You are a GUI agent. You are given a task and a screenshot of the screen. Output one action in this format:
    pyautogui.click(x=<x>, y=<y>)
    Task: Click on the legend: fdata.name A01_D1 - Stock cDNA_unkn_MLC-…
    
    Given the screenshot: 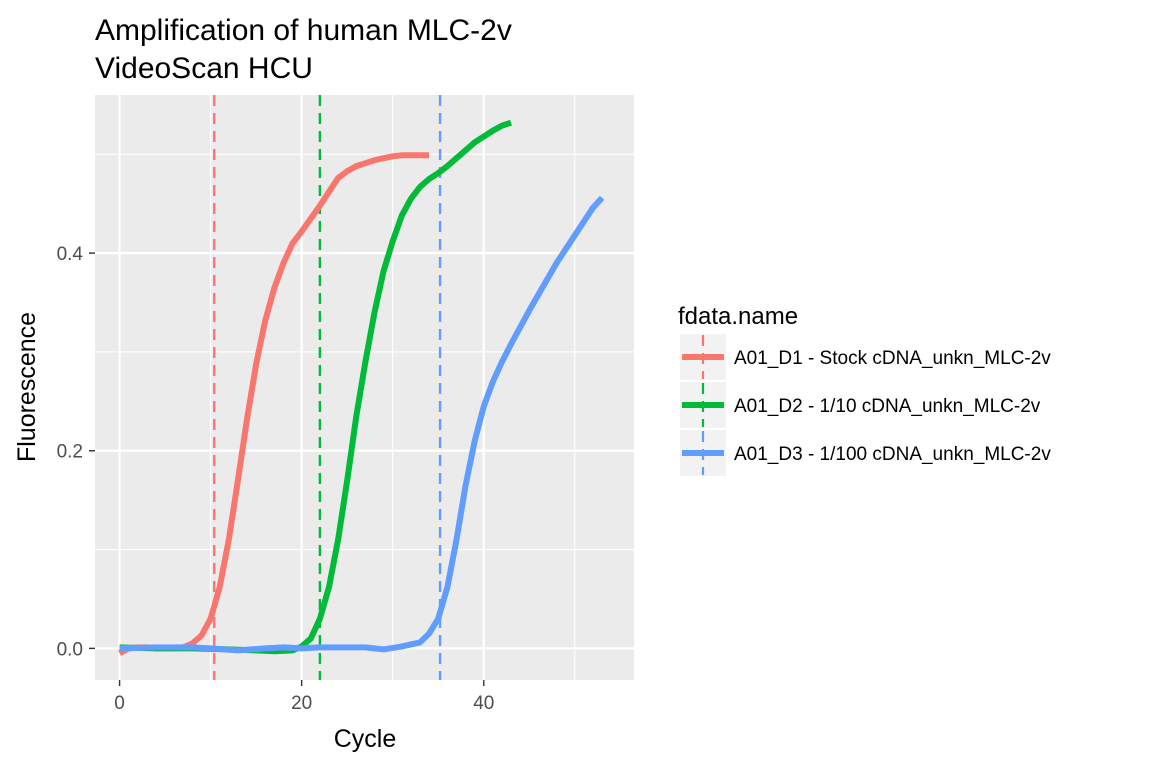 What is the action you would take?
    pyautogui.click(x=864, y=389)
    